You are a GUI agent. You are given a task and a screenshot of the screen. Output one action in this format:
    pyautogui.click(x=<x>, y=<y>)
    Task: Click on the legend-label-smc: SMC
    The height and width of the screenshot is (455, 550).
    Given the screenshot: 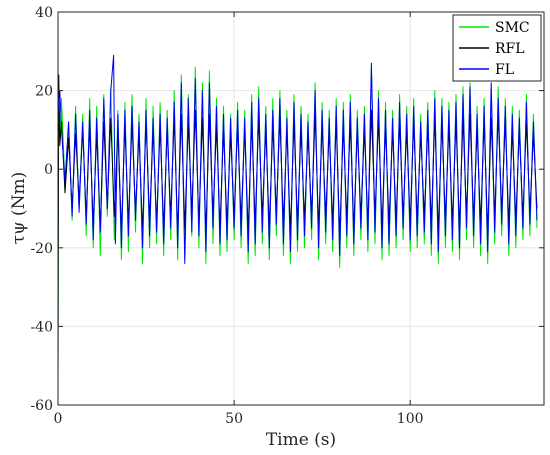 What is the action you would take?
    pyautogui.click(x=512, y=28)
    